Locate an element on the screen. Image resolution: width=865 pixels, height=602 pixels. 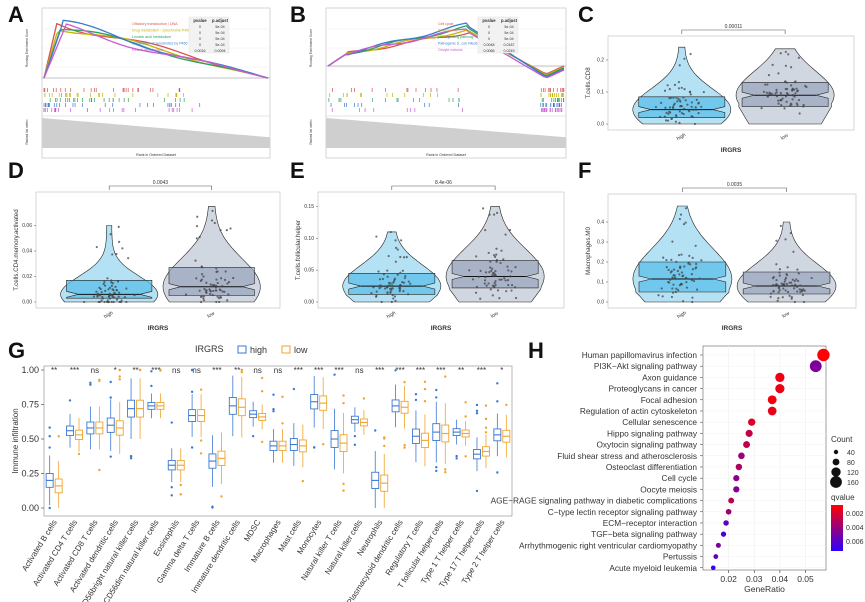
boxplot-ylabel: Immune infiltration is located at coordinates (15, 440).